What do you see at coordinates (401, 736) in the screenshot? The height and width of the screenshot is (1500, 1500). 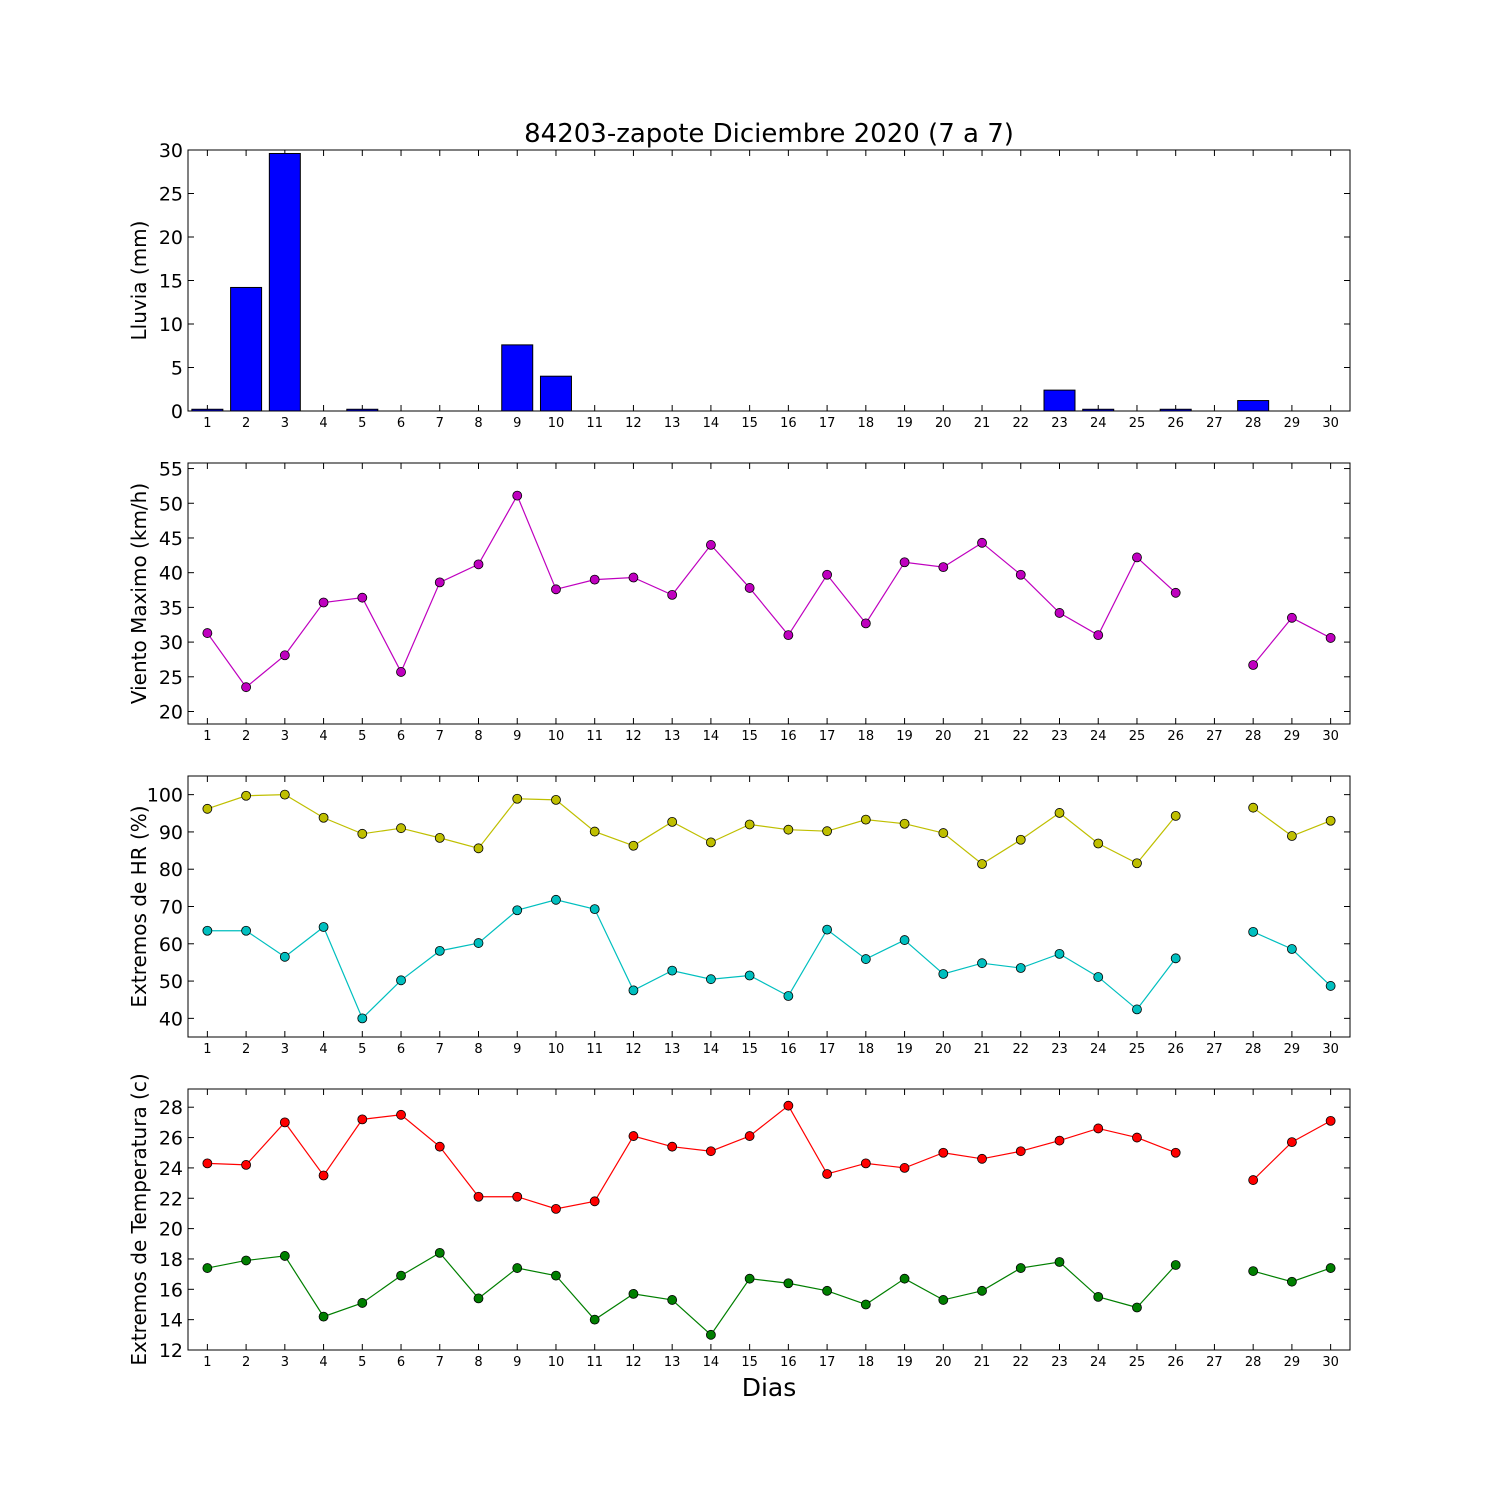 I see `wind-xtick-label: 6` at bounding box center [401, 736].